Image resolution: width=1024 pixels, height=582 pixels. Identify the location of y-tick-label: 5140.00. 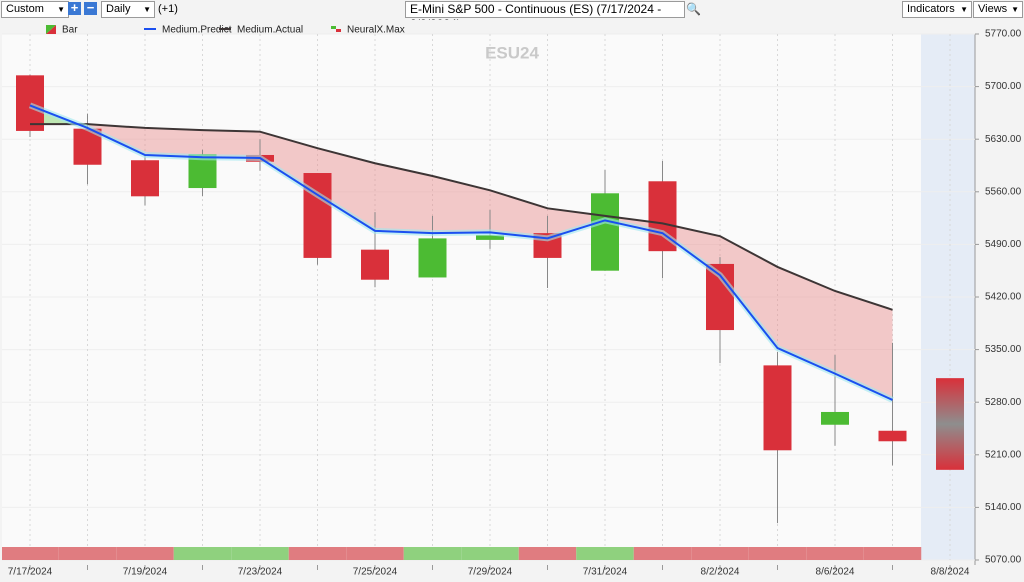
(1003, 507).